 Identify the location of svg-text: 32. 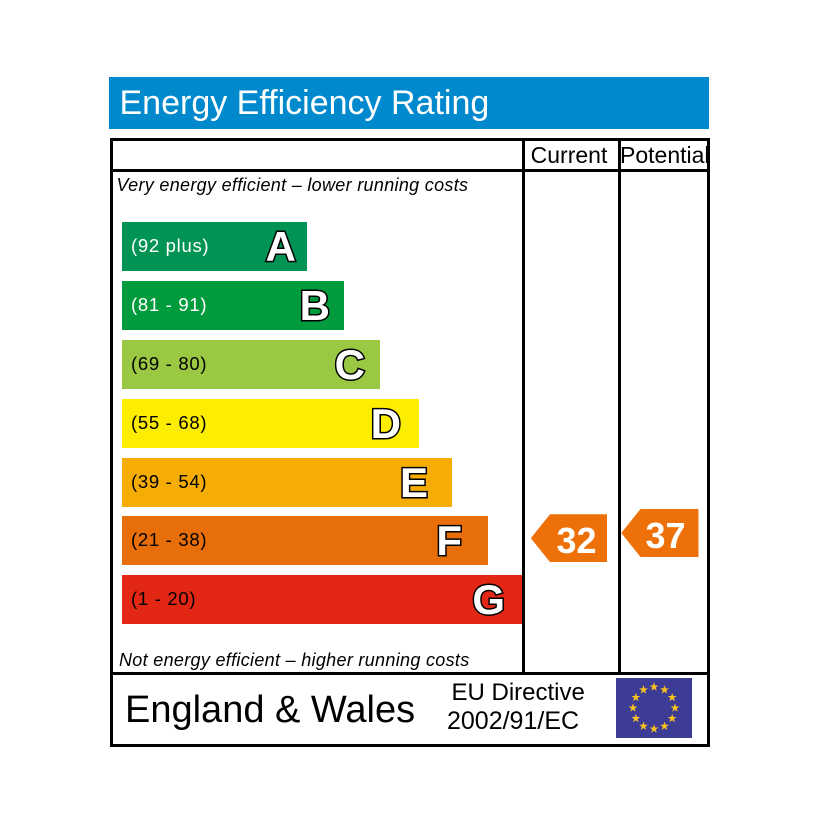
(576, 540).